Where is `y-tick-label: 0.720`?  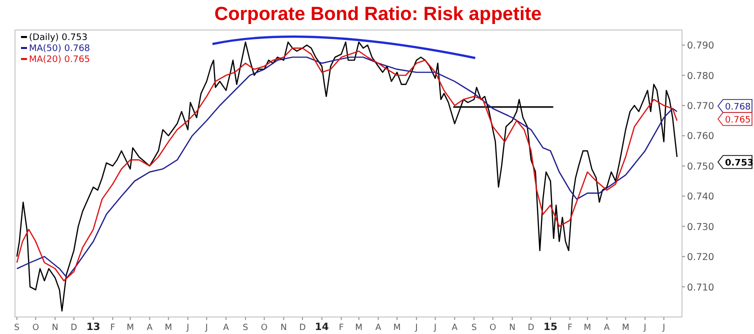 y-tick-label: 0.720 is located at coordinates (700, 258).